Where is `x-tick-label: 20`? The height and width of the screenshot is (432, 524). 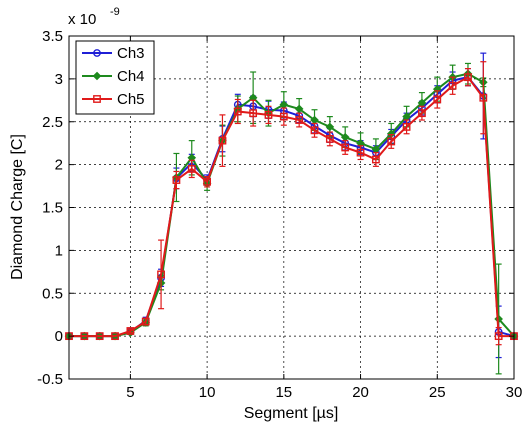
x-tick-label: 20 is located at coordinates (360, 392).